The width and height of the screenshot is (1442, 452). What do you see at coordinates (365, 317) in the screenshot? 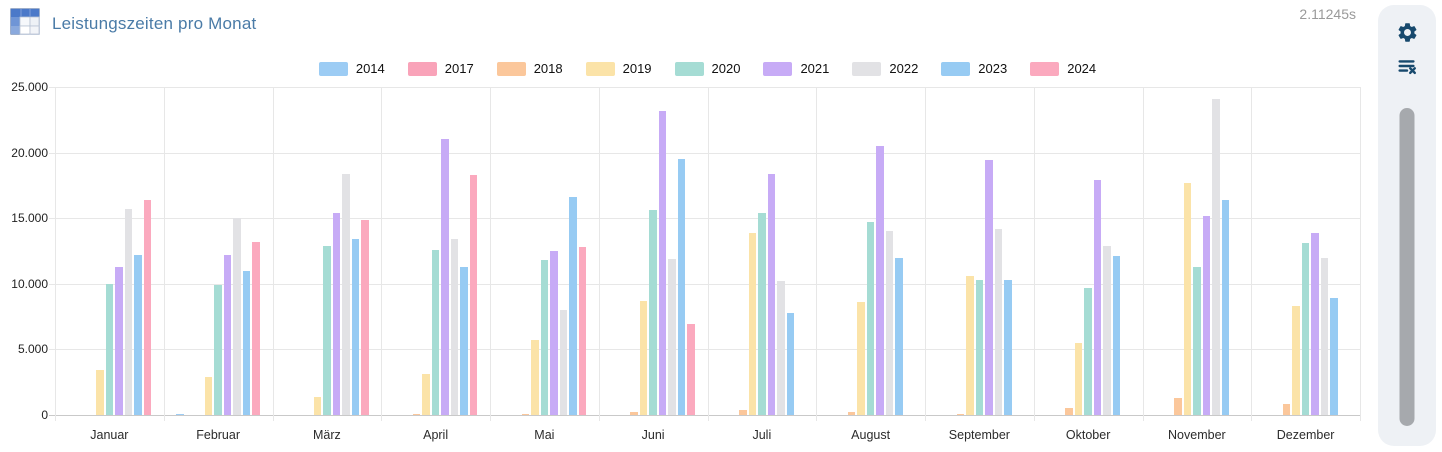
I see `bar-2024-märz` at bounding box center [365, 317].